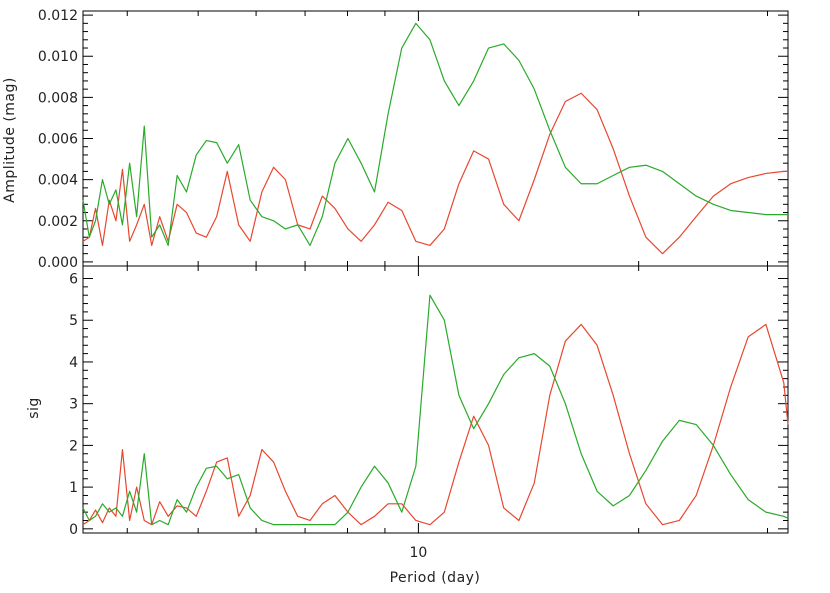 The image size is (830, 593). Describe the element at coordinates (58, 263) in the screenshot. I see `amplitude-ytick-label: 0.000` at that location.